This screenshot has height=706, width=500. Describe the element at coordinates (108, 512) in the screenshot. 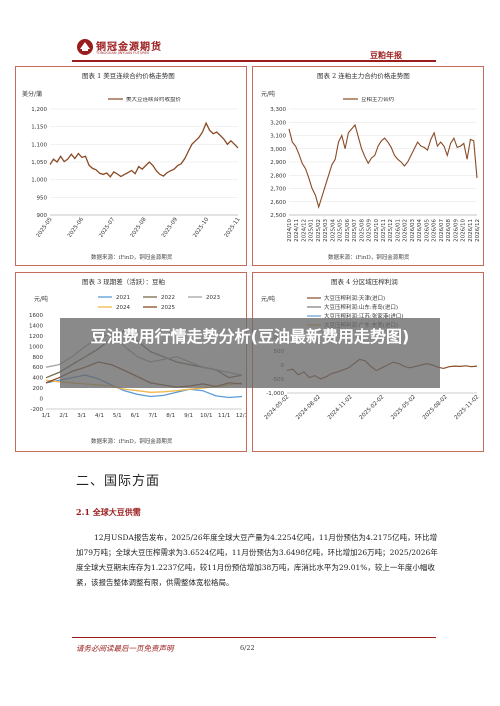

I see `section-subheading: 2.1 全球大豆供需` at that location.